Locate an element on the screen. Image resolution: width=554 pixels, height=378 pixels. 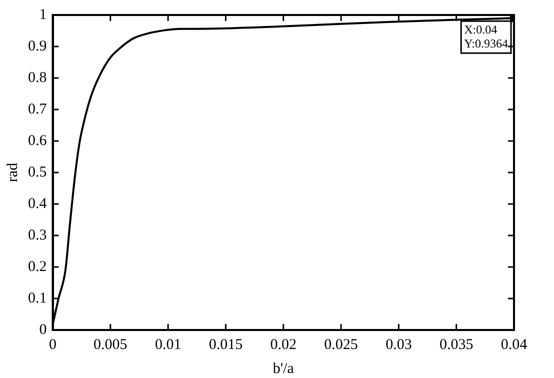
y-tick-label: 0.9 is located at coordinates (37, 46).